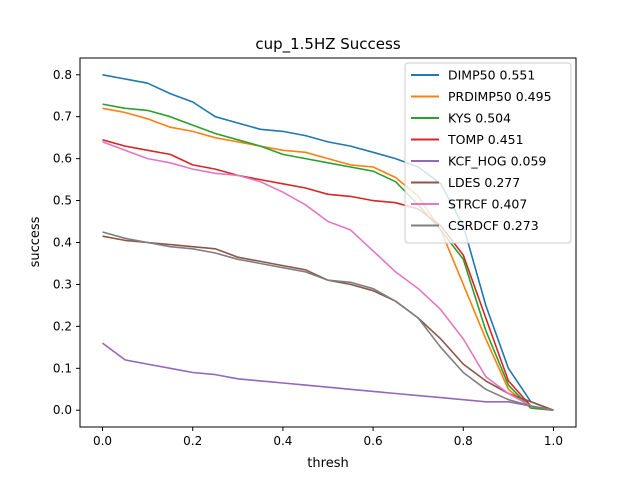 The width and height of the screenshot is (640, 480). Describe the element at coordinates (62, 368) in the screenshot. I see `y-tick-label: 0.1` at that location.